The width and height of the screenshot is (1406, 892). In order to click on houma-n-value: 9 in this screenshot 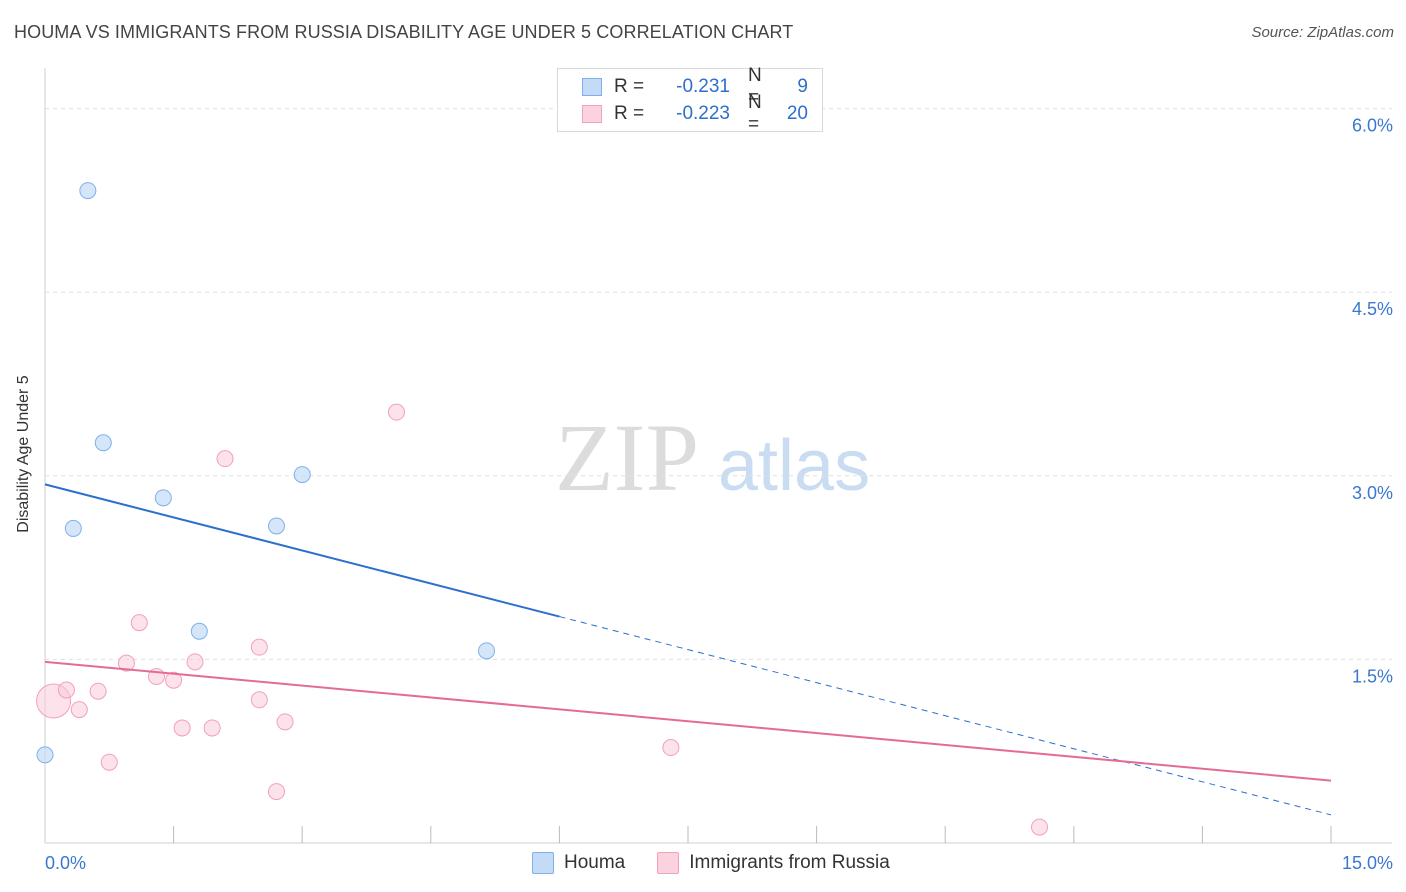, I will do `click(802, 86)`.